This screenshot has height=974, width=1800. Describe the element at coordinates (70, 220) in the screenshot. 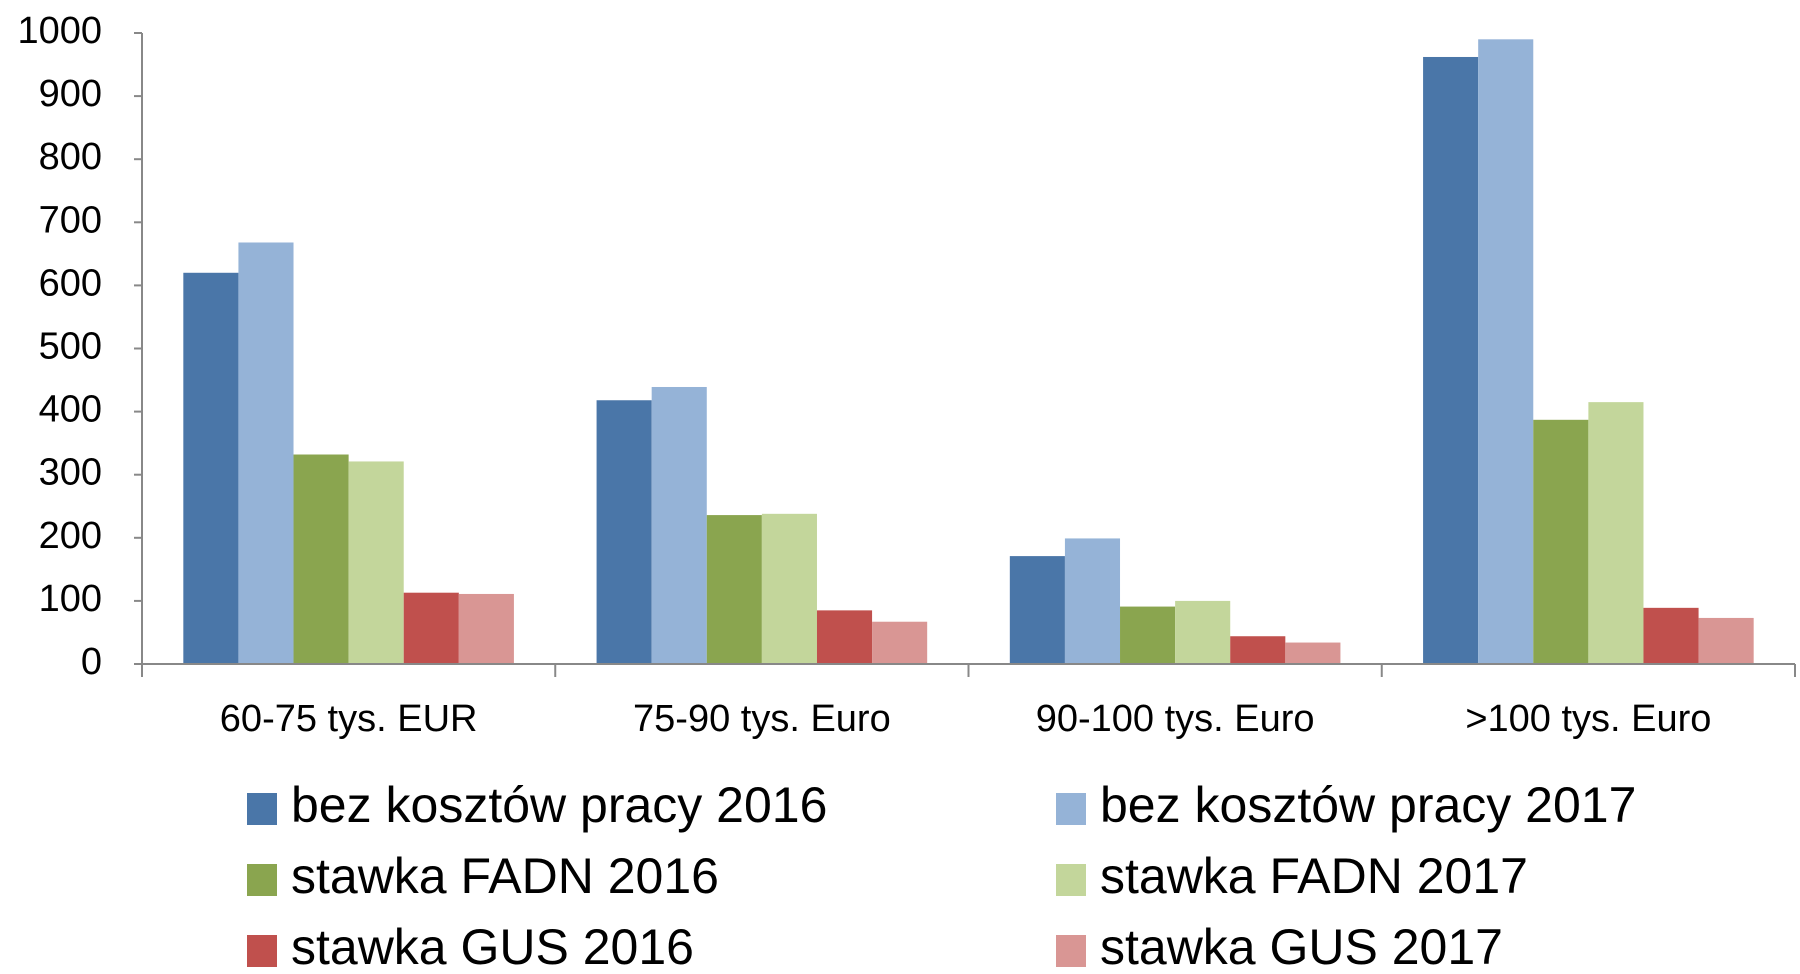

I see `y-tick-label: 700` at that location.